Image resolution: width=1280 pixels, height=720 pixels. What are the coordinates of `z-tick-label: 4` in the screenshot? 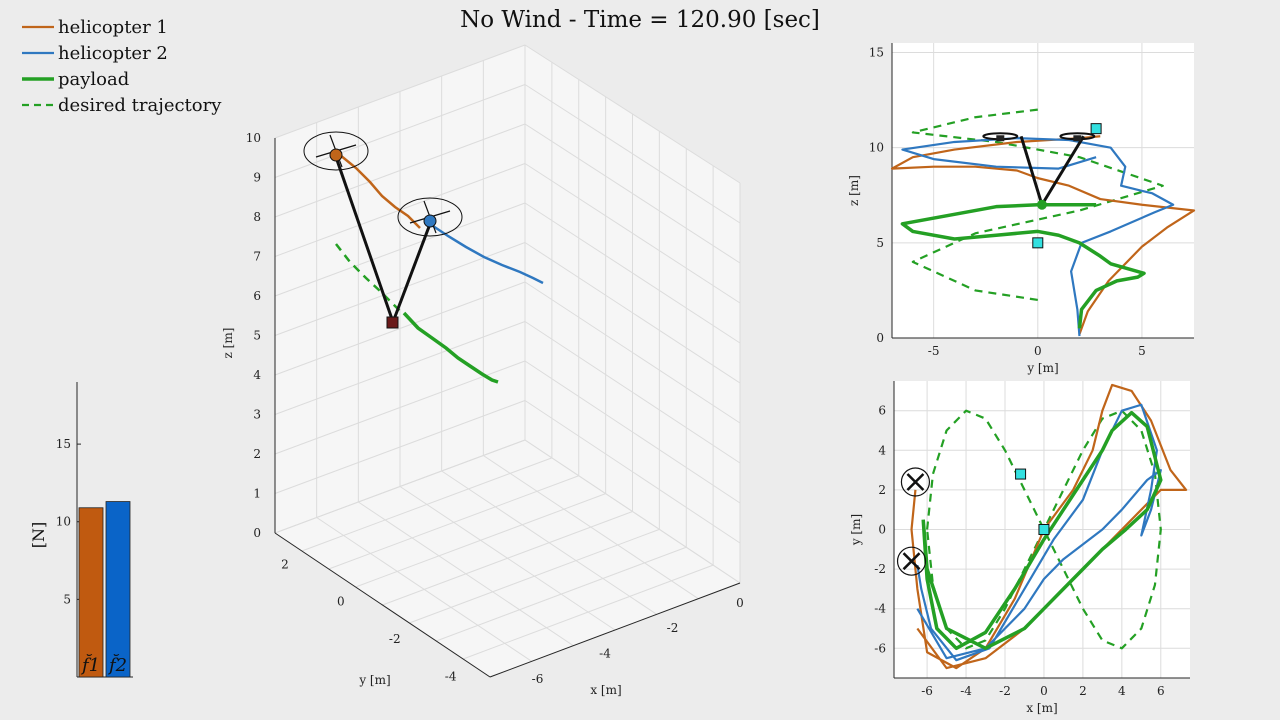 It's located at (257, 375).